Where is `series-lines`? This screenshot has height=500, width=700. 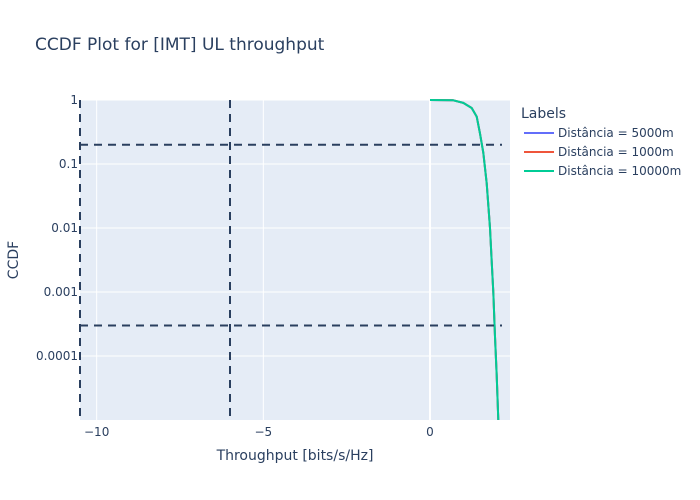 series-lines is located at coordinates (464, 260).